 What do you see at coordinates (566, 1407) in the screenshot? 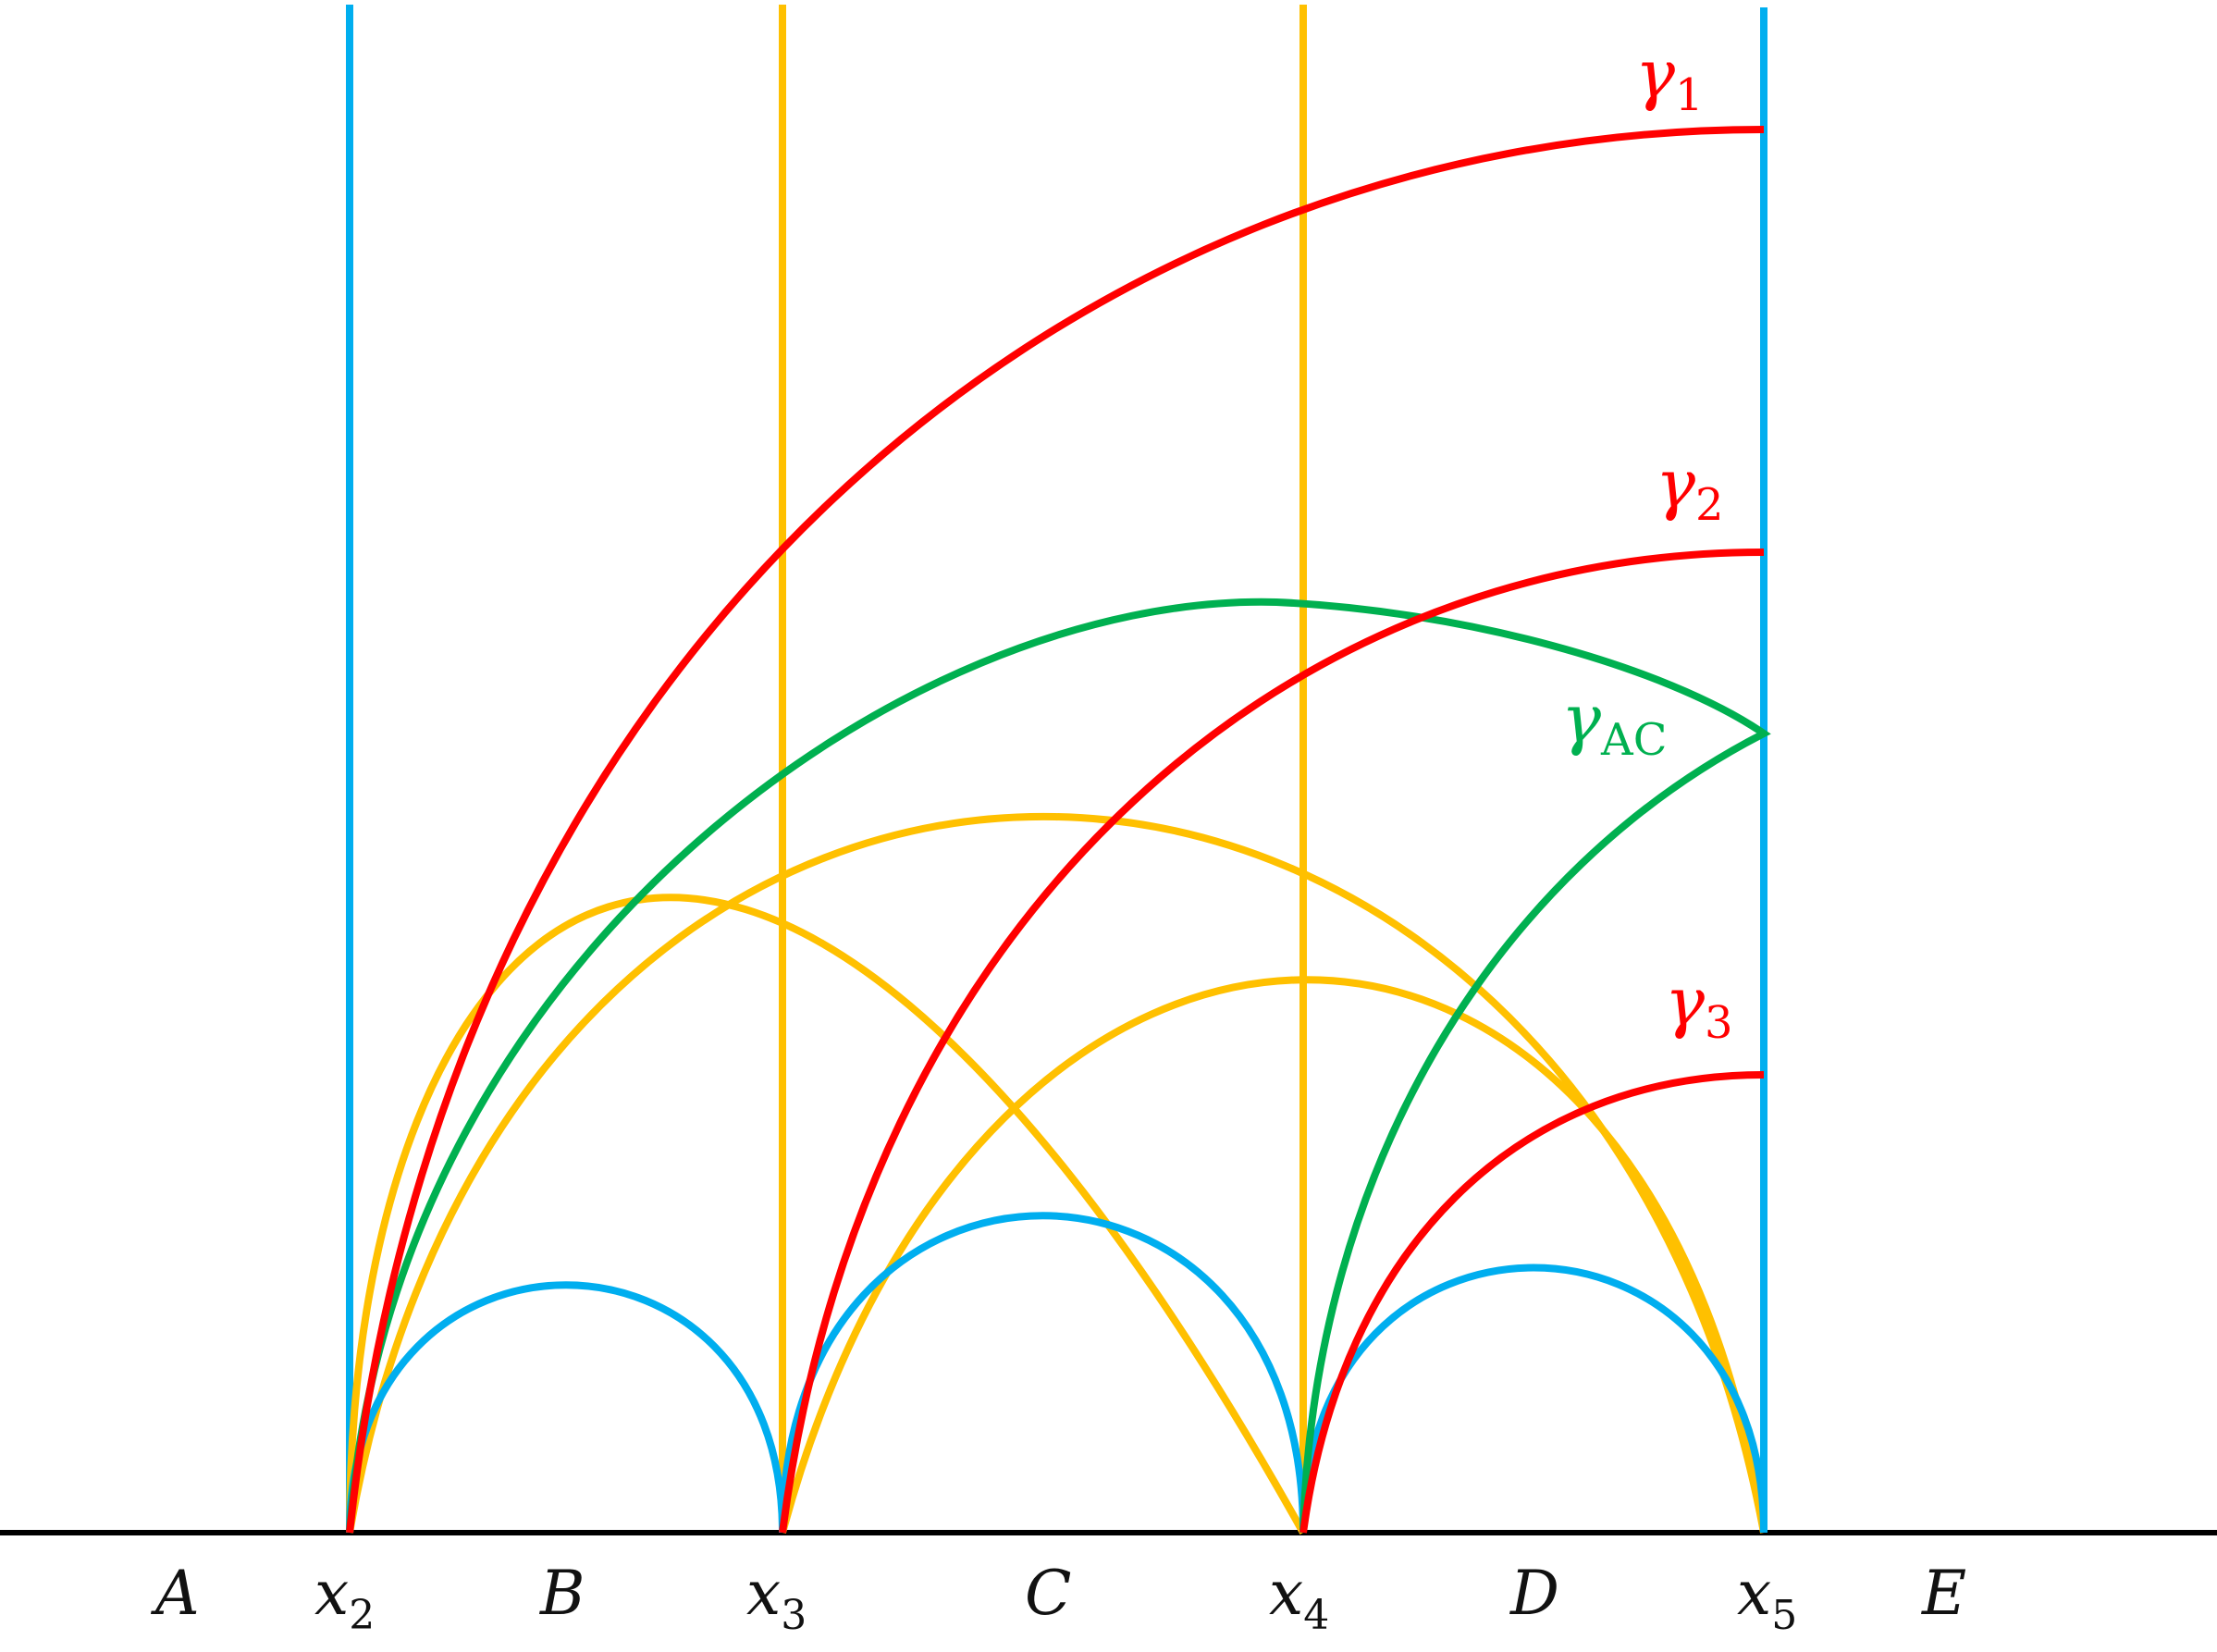
I see `blue-arc-x2-x3` at bounding box center [566, 1407].